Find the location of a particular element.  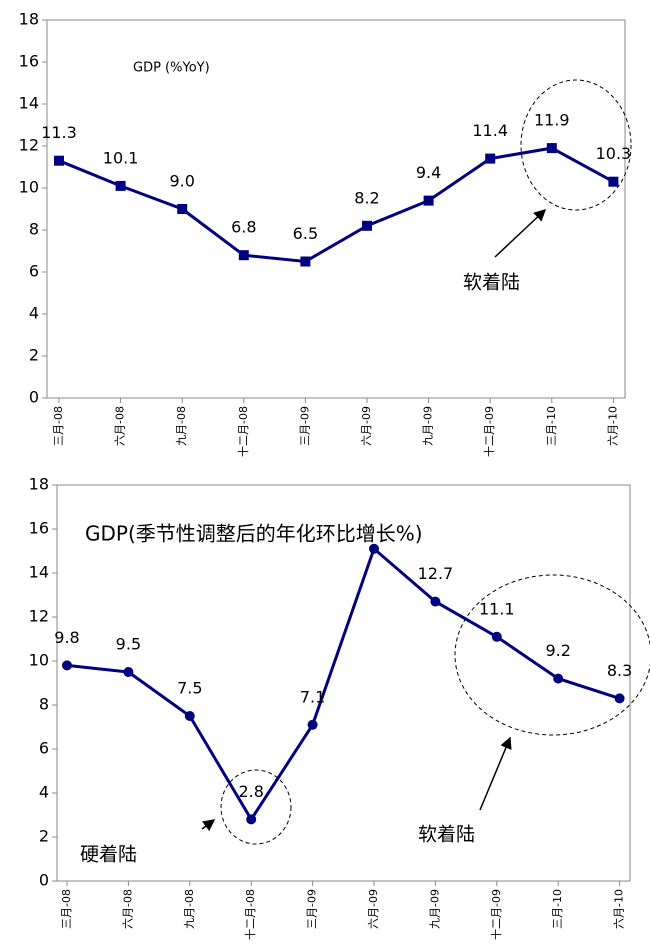

chart-subtitle: GDP (%YoY) is located at coordinates (171, 68).